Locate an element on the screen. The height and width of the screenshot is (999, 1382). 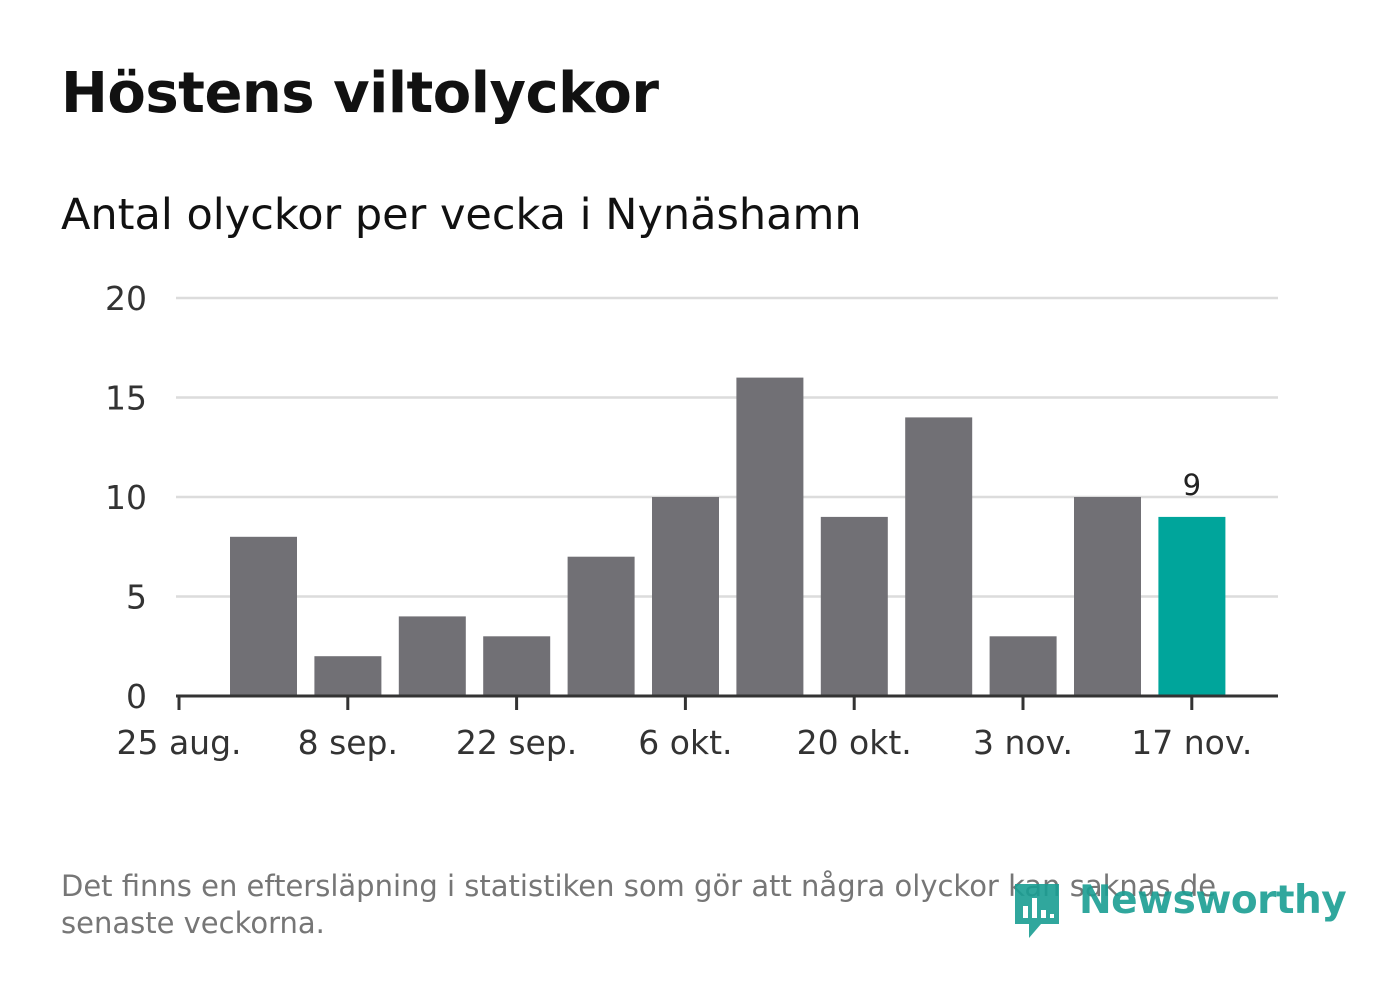
chart-title: Höstens viltolyckor is located at coordinates (360, 93).